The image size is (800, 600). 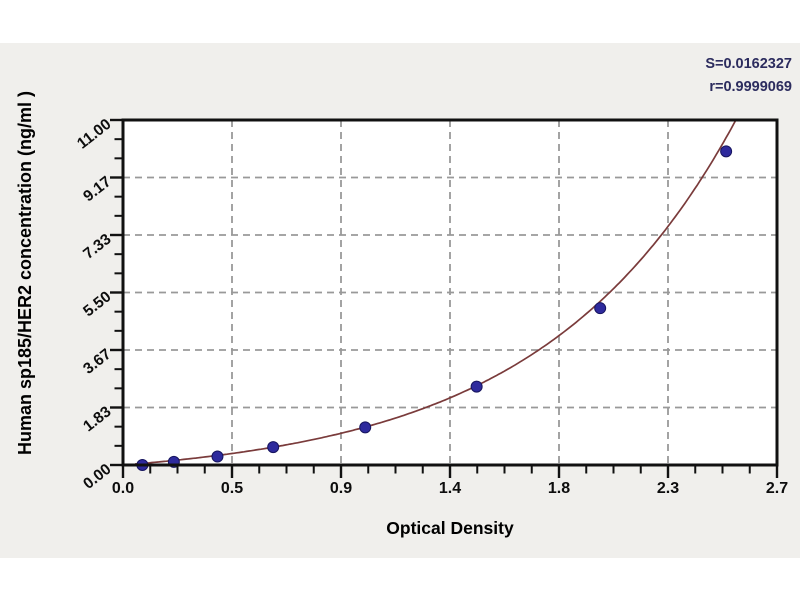 I want to click on fit-statistics: S=0.0162327 r=0.9999069, so click(x=748, y=75).